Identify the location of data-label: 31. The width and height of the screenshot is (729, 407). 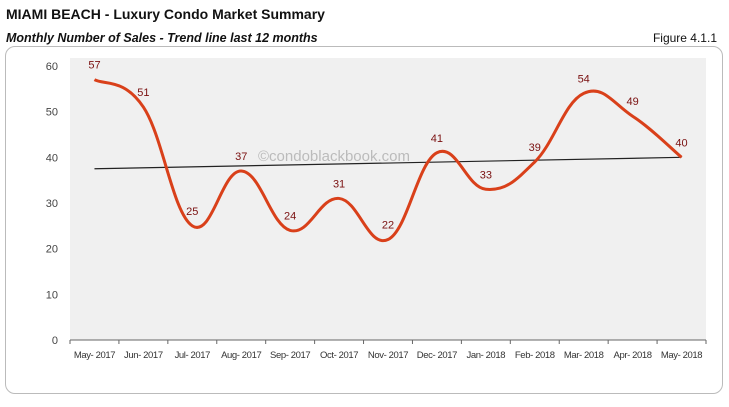
(339, 184).